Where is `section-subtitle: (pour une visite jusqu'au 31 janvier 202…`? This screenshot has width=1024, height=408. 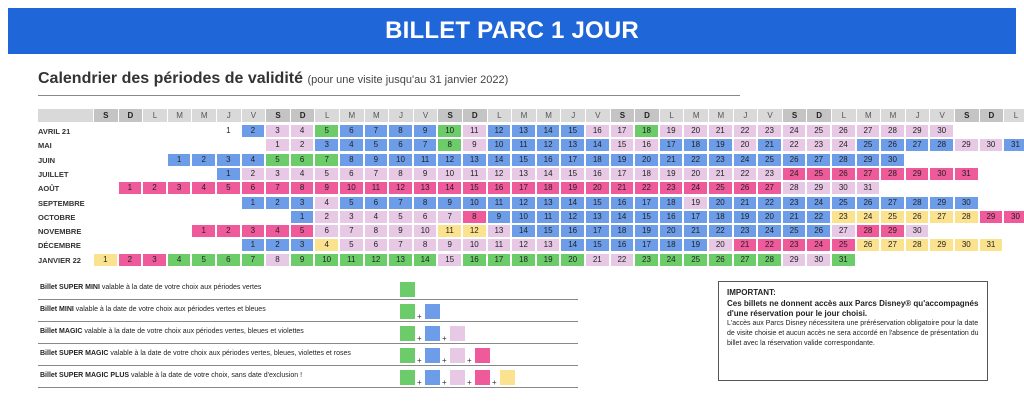
section-subtitle: (pour une visite jusqu'au 31 janvier 202… is located at coordinates (408, 80).